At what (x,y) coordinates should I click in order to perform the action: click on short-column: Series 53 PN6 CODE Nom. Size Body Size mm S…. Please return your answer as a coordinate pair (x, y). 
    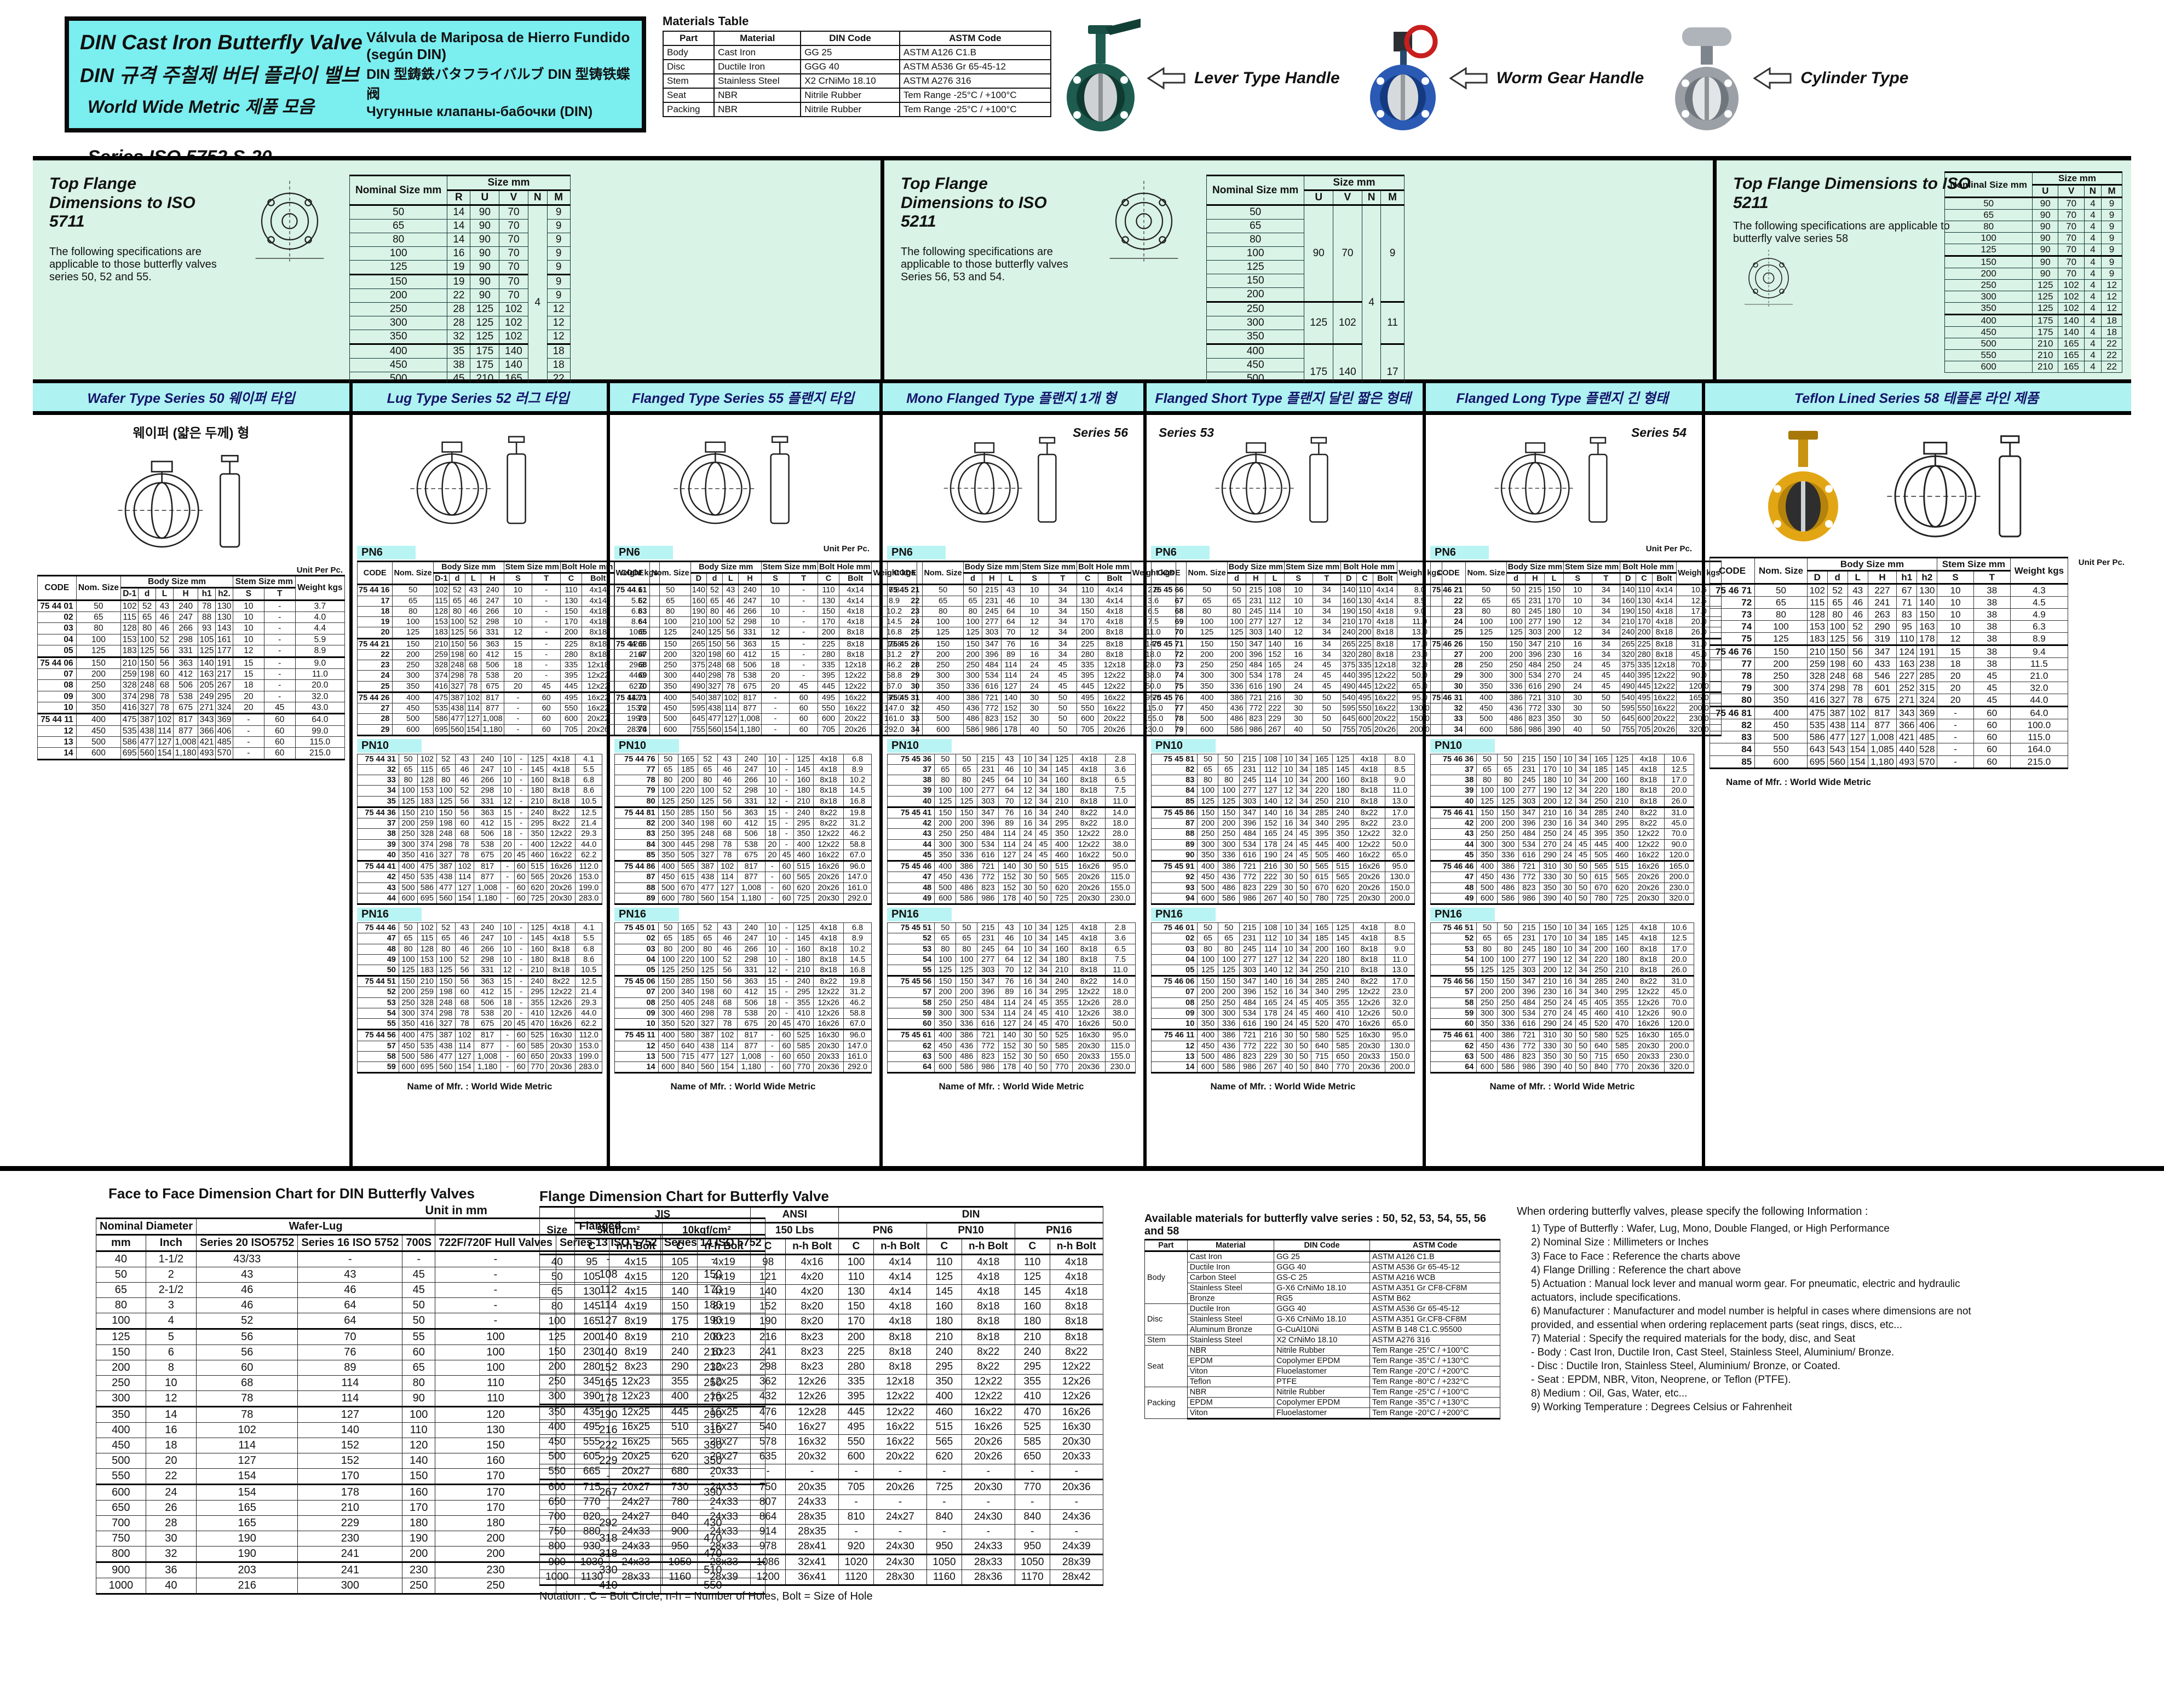
    Looking at the image, I should click on (1295, 792).